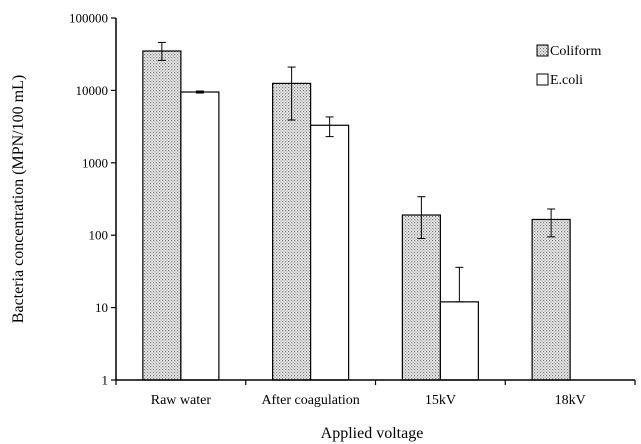 This screenshot has height=444, width=641. I want to click on legend: Coliform E.coli, so click(568, 66).